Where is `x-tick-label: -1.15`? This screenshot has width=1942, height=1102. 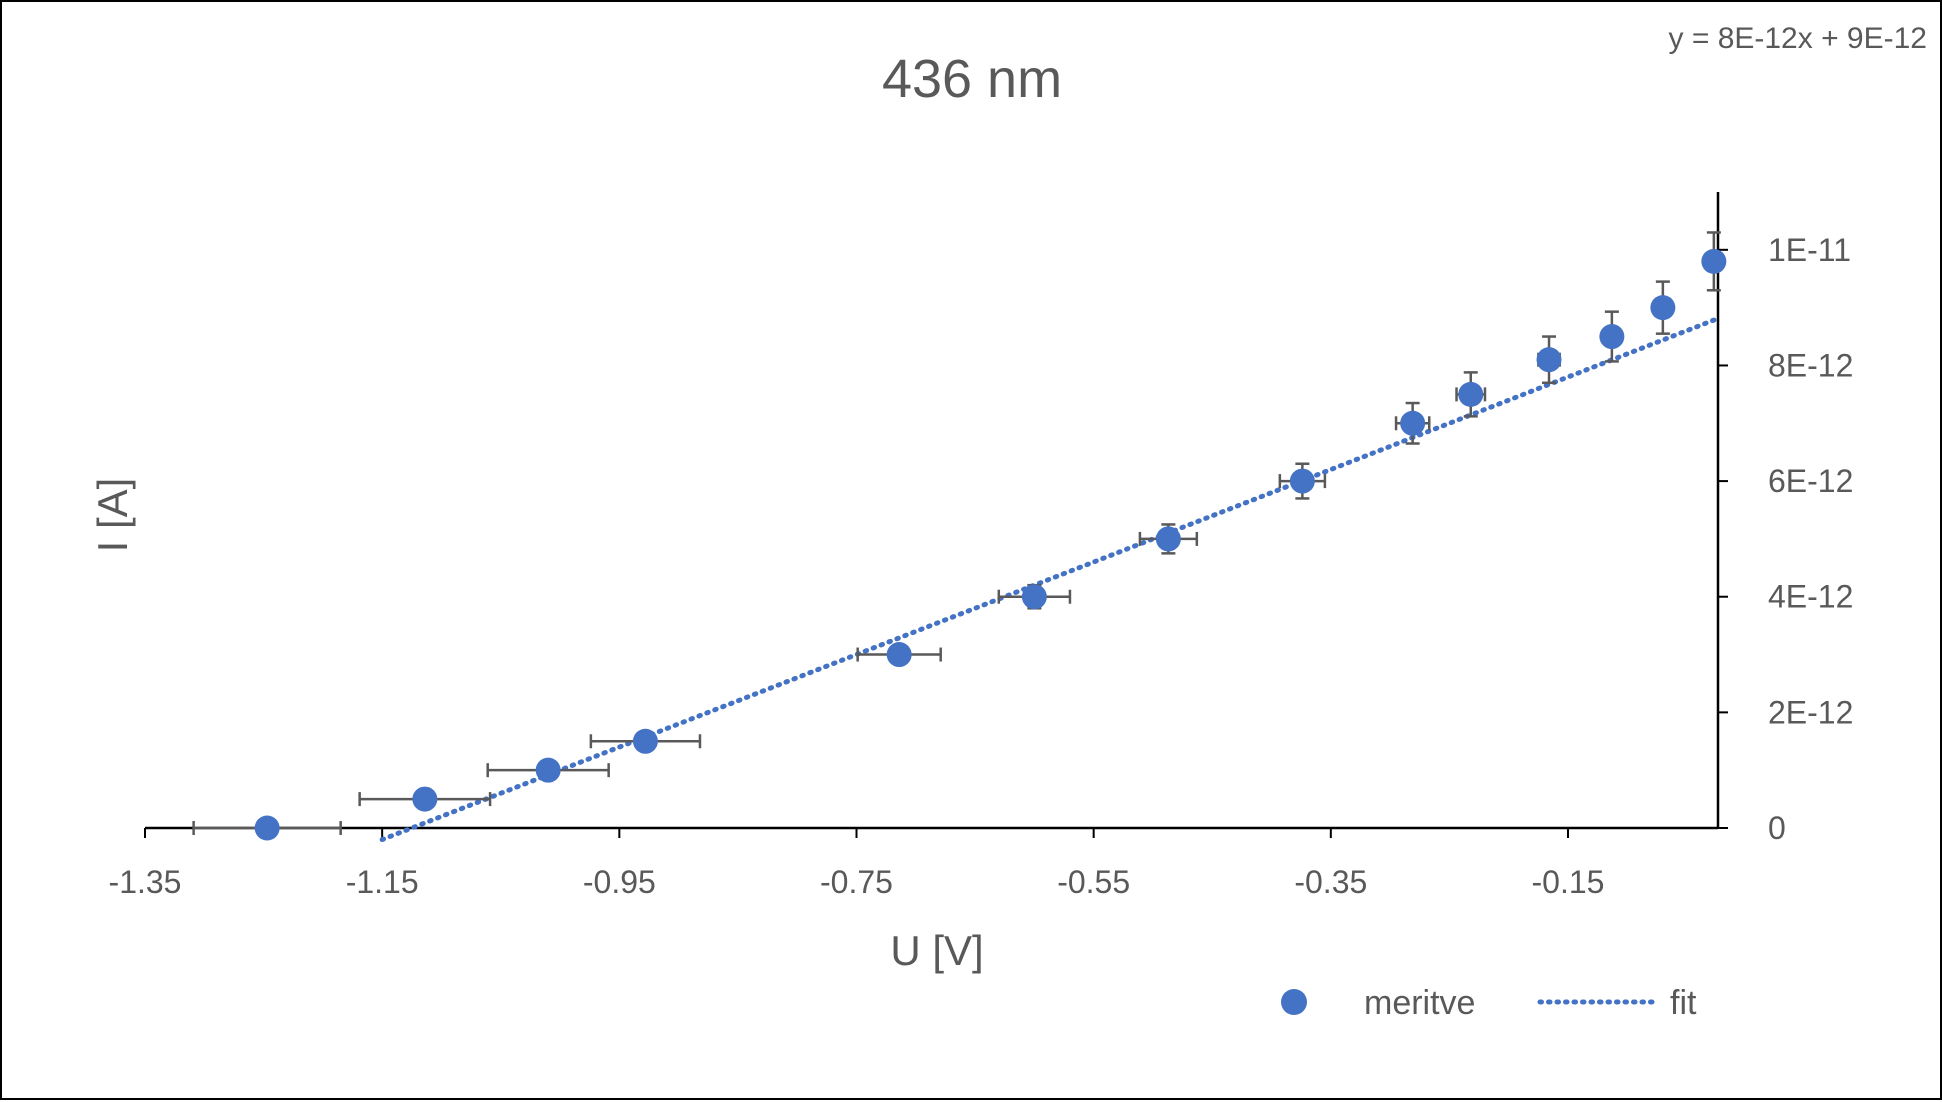 x-tick-label: -1.15 is located at coordinates (382, 882).